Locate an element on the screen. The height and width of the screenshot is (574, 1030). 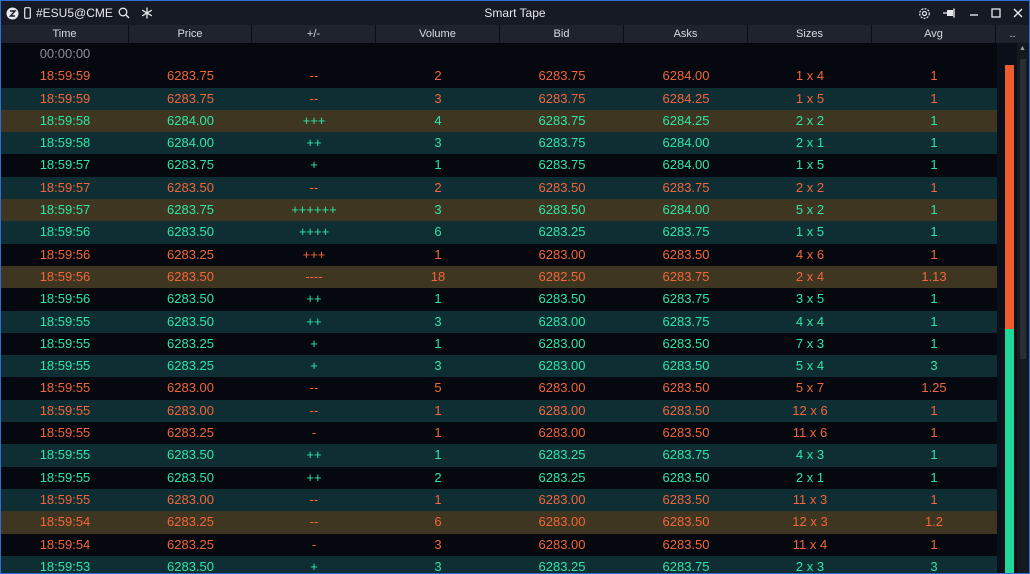
cell-change: -- is located at coordinates (314, 522).